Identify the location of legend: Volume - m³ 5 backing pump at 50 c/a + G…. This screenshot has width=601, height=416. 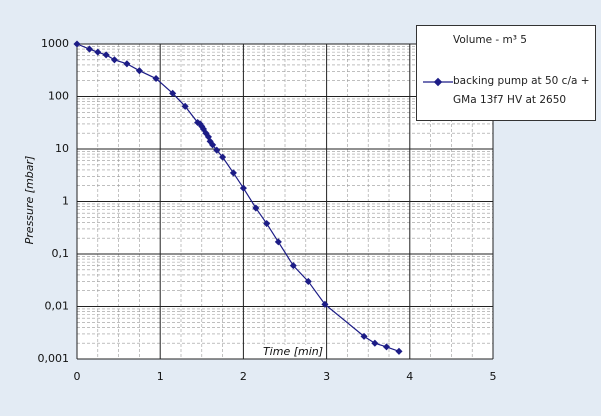
(506, 73).